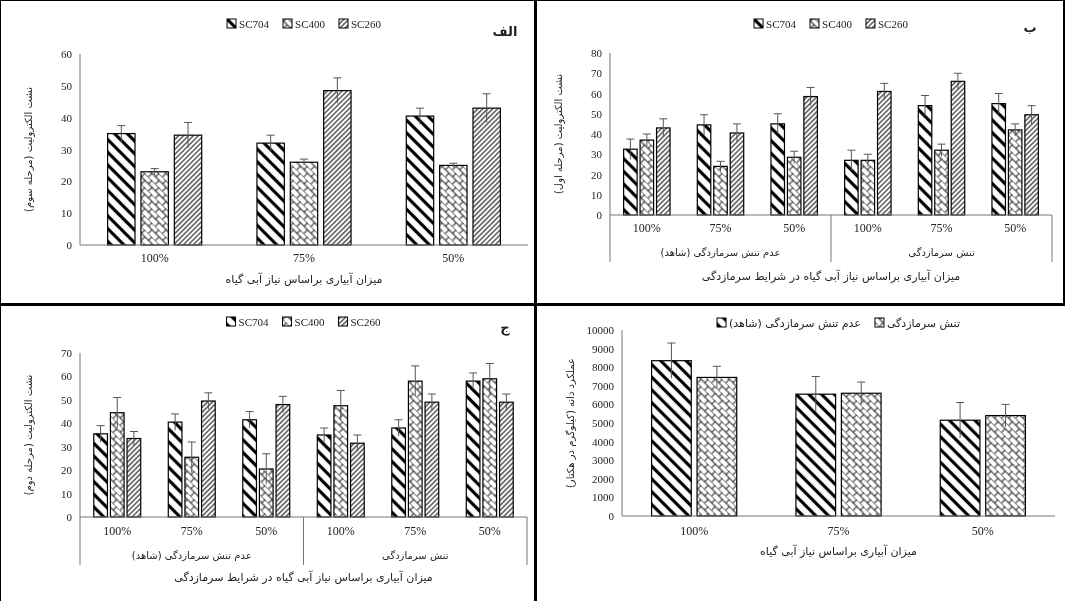  Describe the element at coordinates (603, 460) in the screenshot. I see `y-tick-label: 3000` at that location.